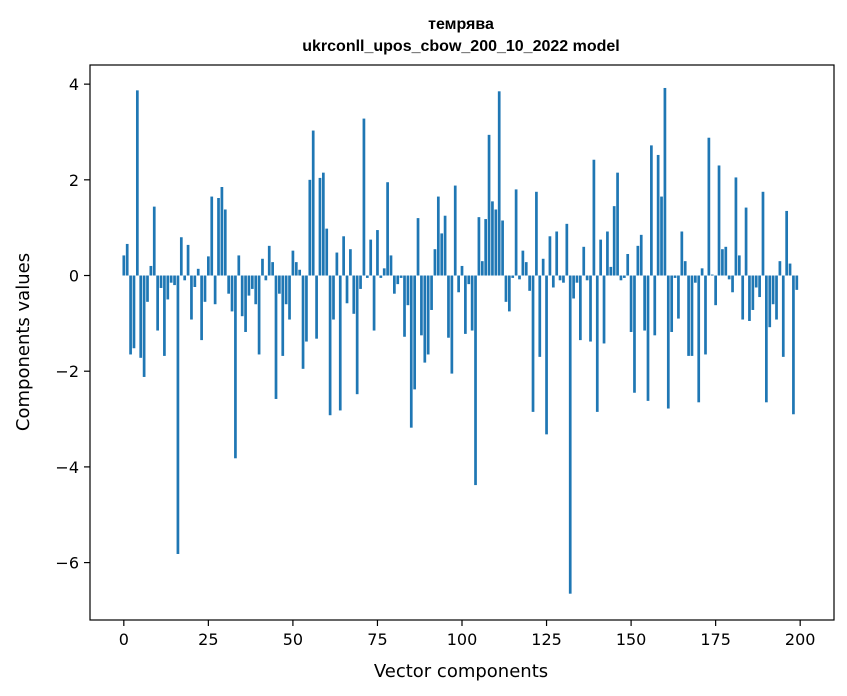 The image size is (847, 696). I want to click on x-tick-label: 50, so click(293, 639).